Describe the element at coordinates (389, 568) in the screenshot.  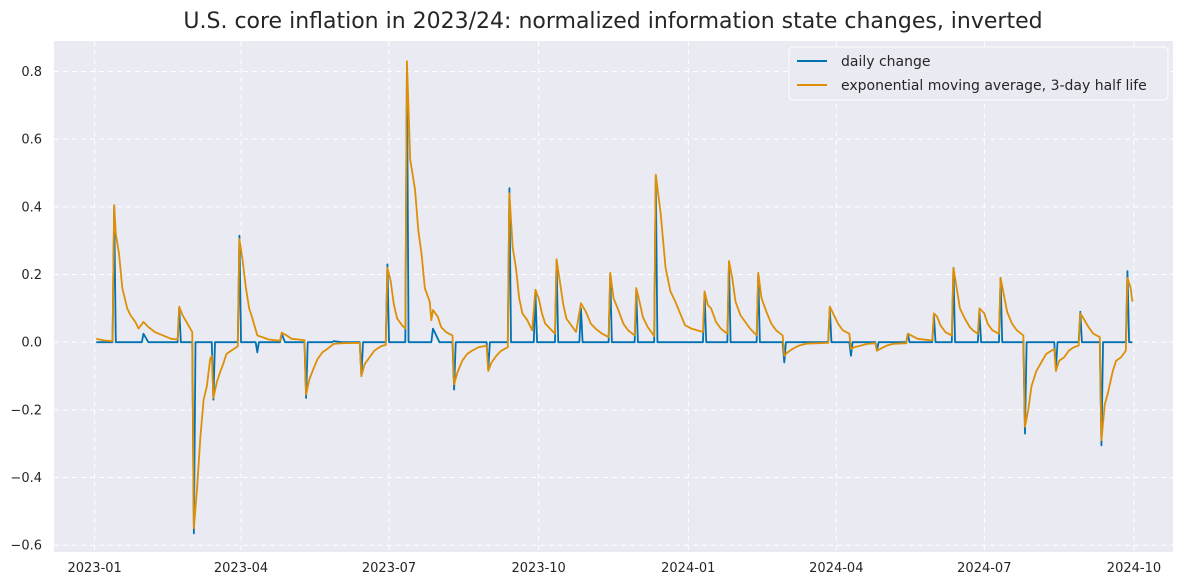
I see `x-tick-label: 2023-07` at that location.